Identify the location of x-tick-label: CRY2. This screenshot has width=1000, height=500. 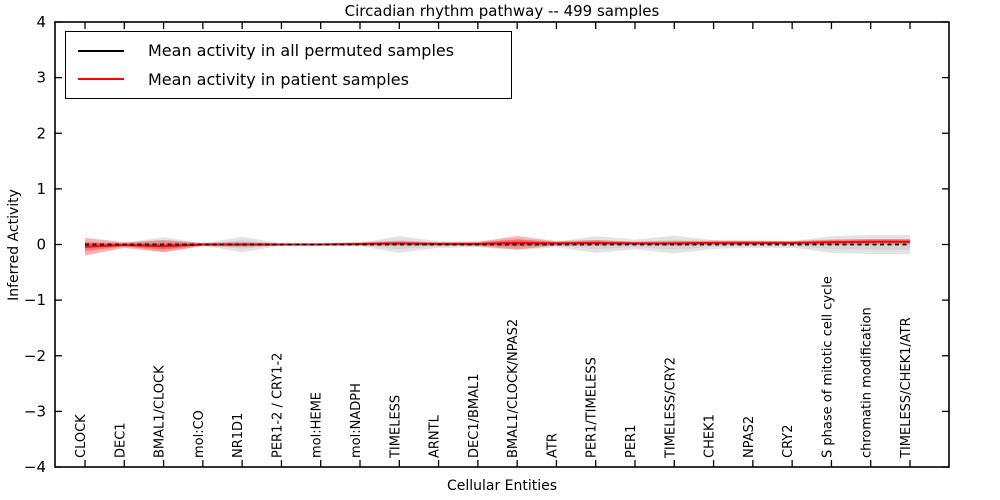
(788, 442).